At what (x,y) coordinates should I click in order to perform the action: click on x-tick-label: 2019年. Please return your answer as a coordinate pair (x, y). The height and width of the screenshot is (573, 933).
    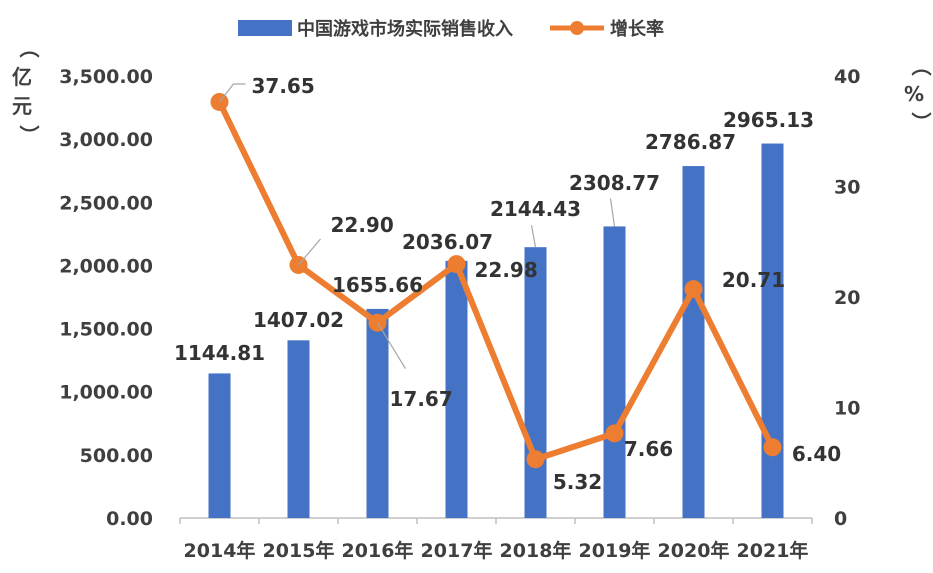
    Looking at the image, I should click on (615, 550).